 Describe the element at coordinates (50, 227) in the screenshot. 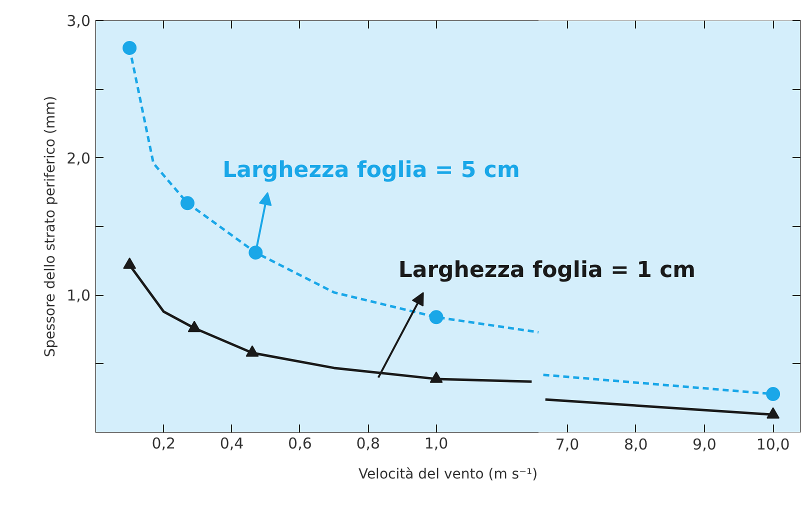

I see `y-axis-title: Spessore dello strato periferico (mm)` at that location.